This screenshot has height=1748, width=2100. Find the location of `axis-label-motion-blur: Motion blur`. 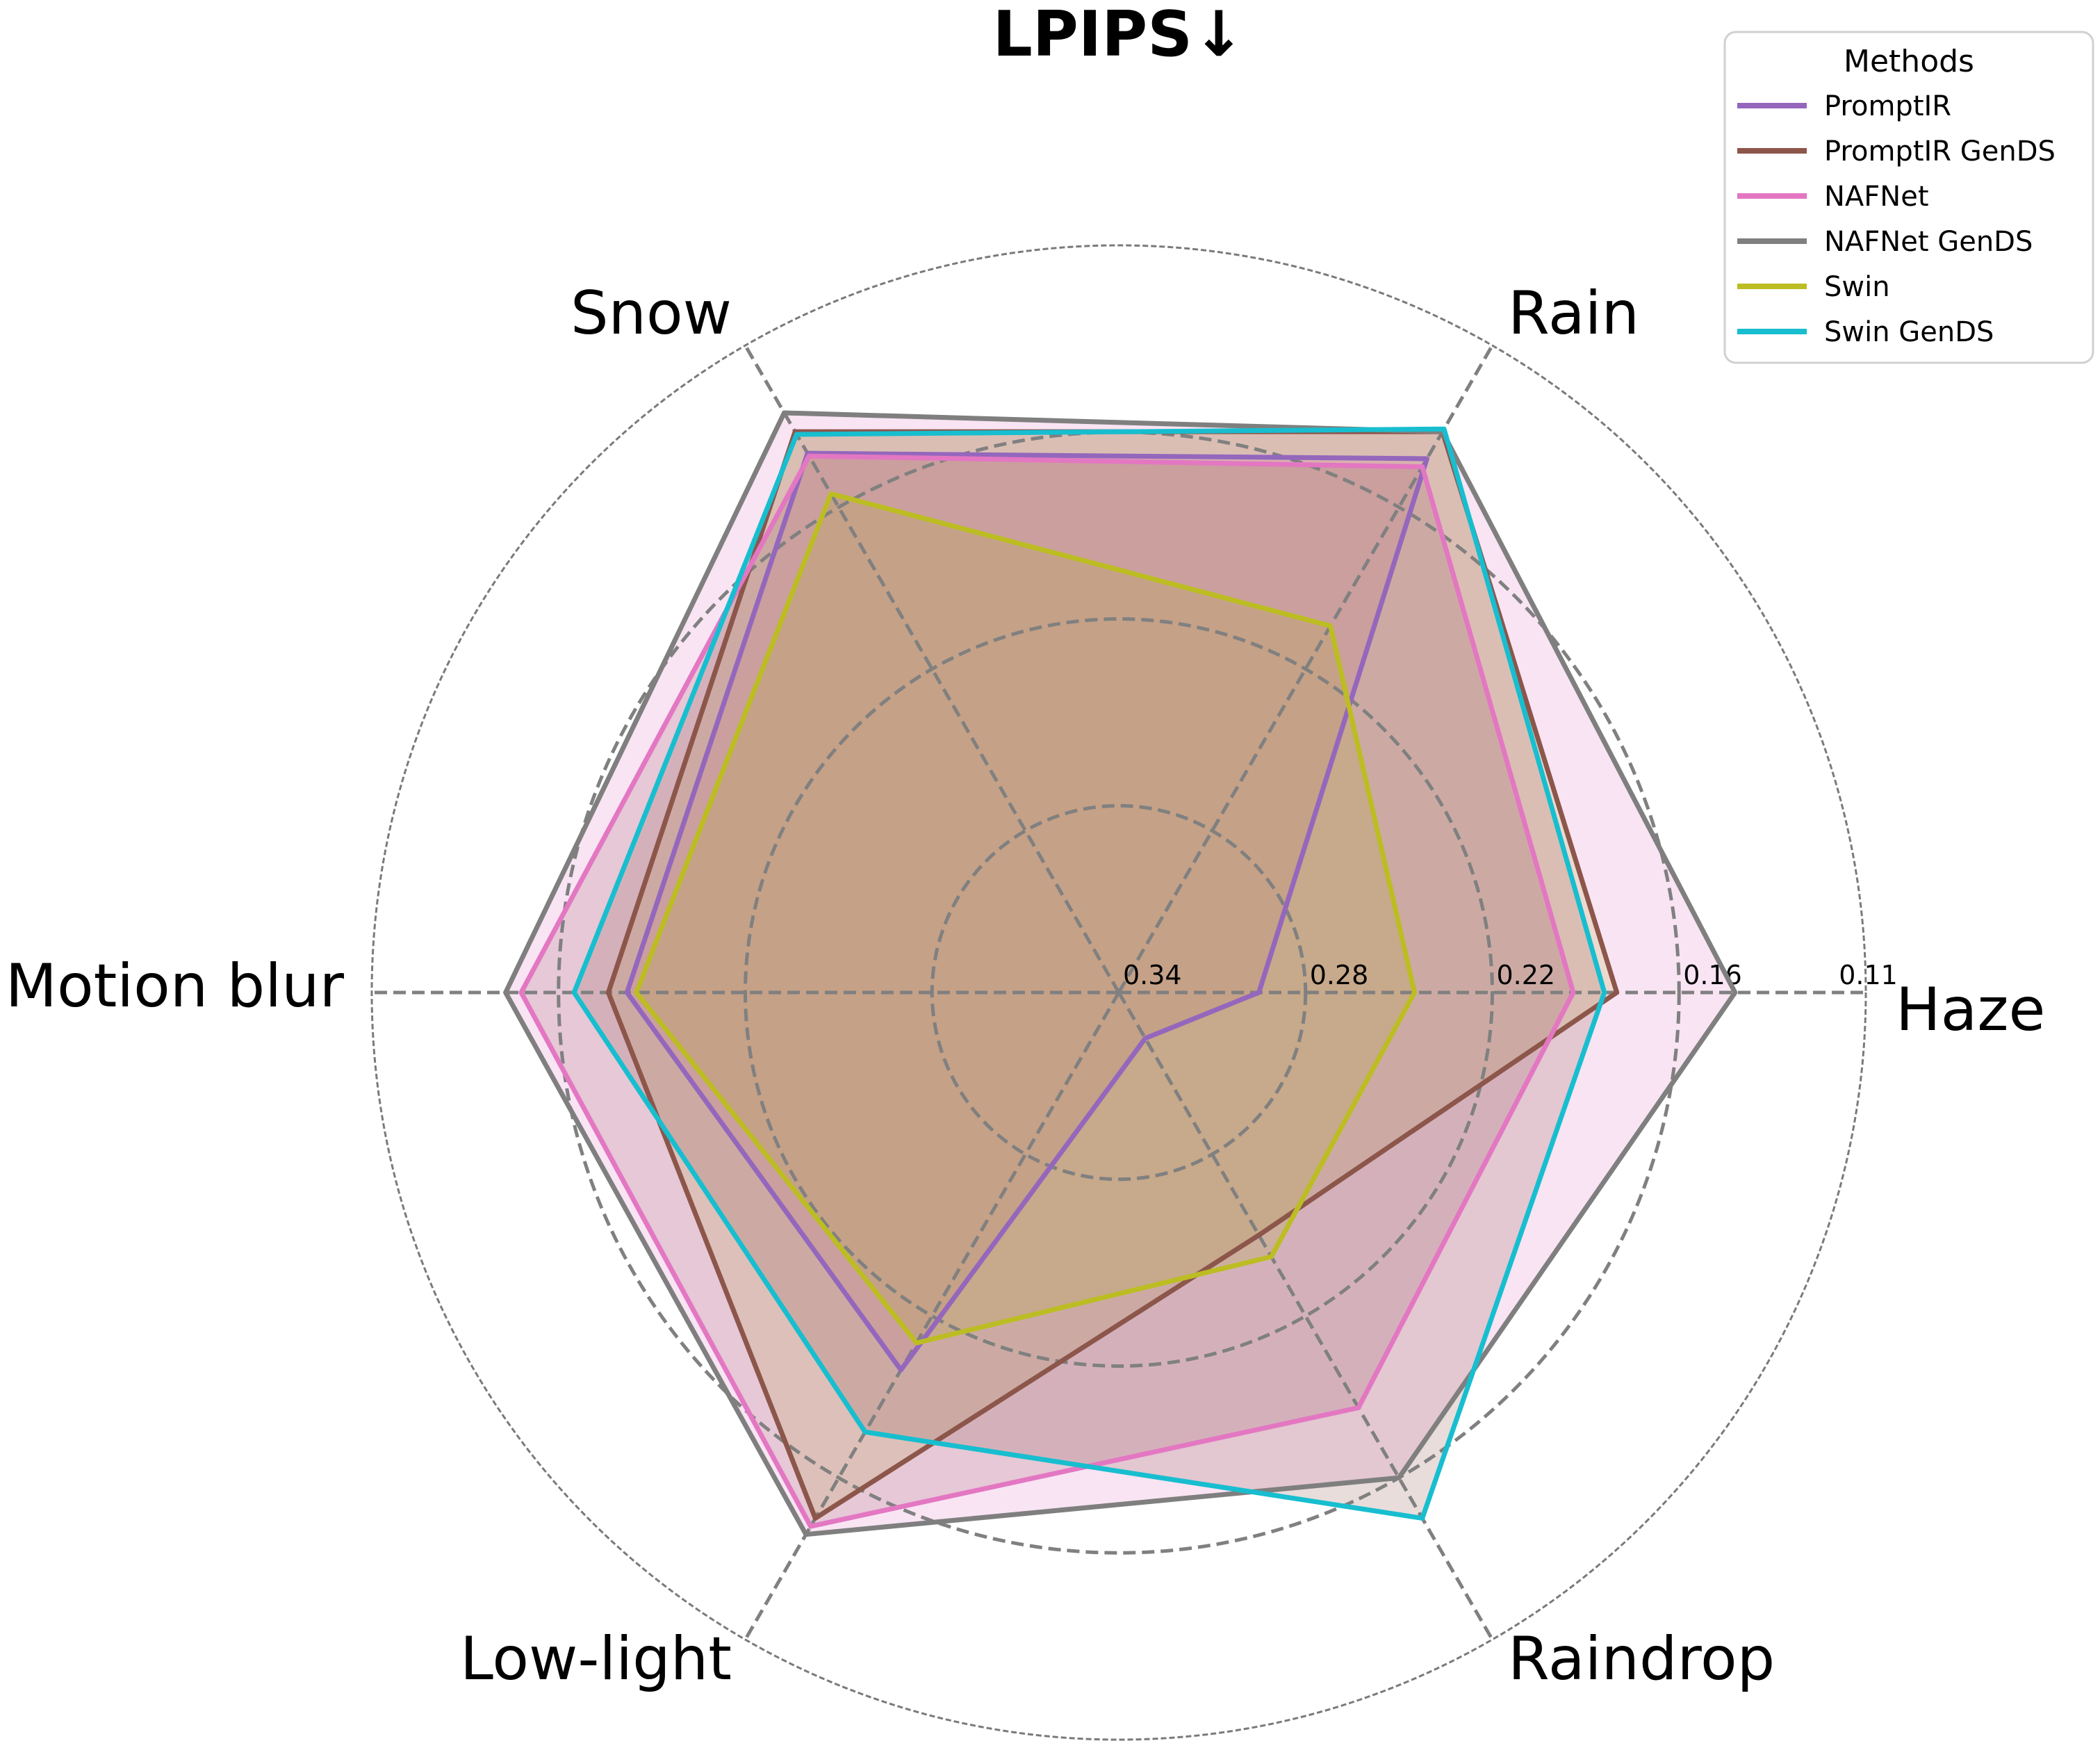

axis-label-motion-blur: Motion blur is located at coordinates (176, 986).